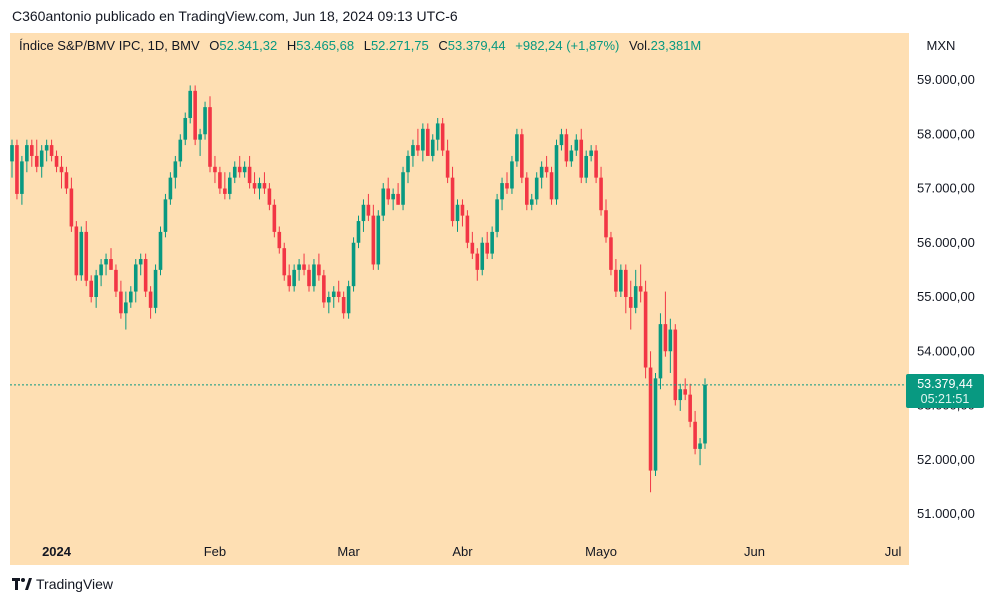  I want to click on y-tick-label: 56.000,00, so click(946, 242).